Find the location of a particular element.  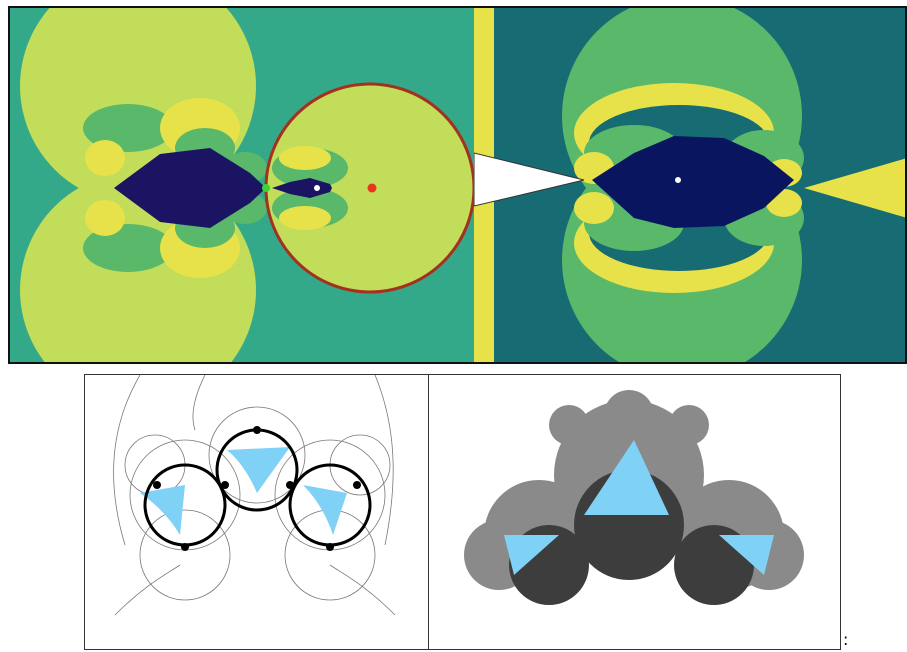

filled-julia-set is located at coordinates (190, 188).